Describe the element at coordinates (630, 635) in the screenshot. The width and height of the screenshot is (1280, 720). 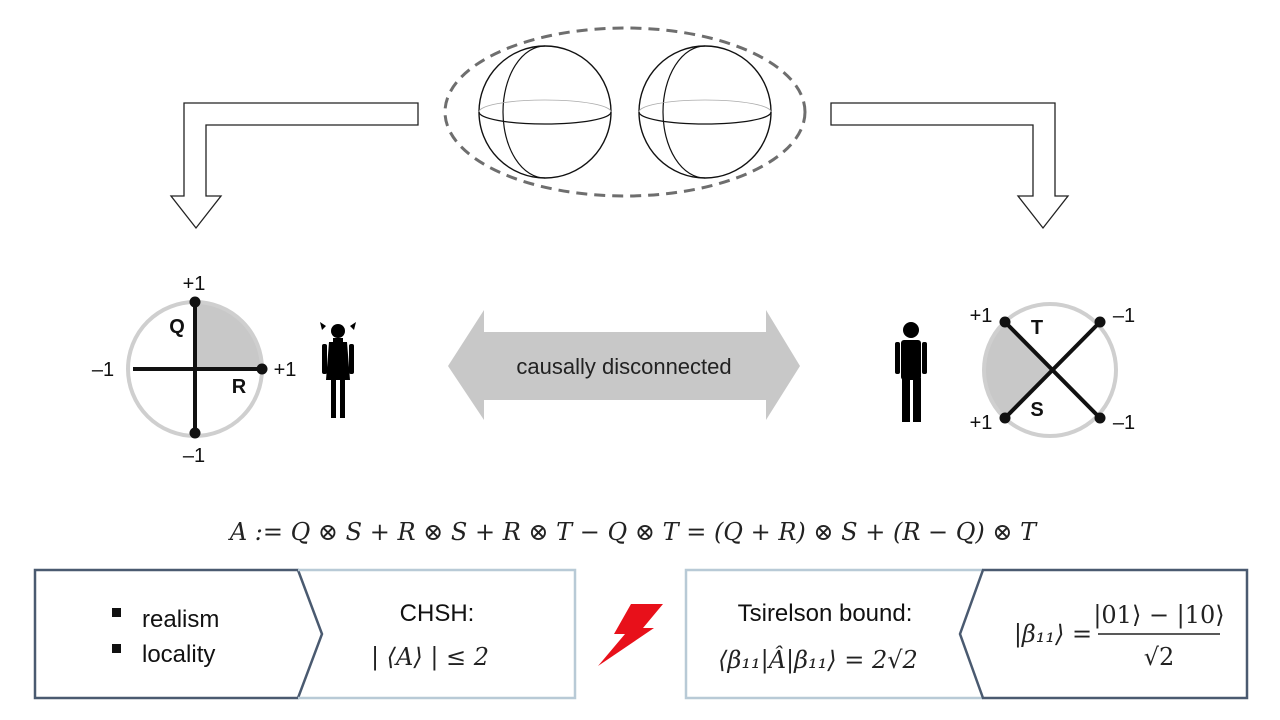
I see `contradiction-lightning-icon` at that location.